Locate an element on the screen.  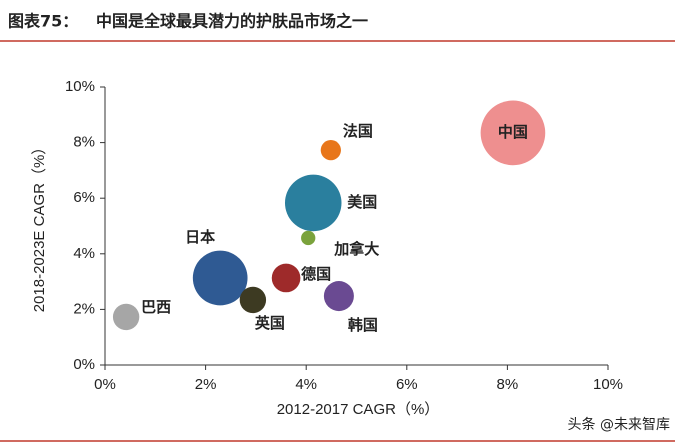
x-tick-label: 8% is located at coordinates (508, 384).